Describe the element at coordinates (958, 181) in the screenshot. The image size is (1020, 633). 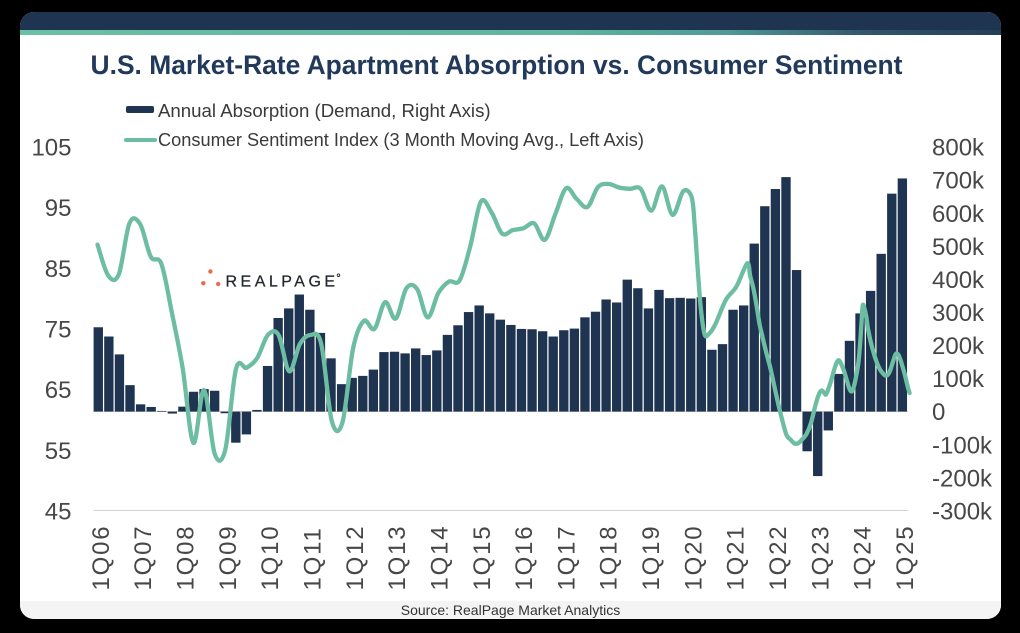
I see `svg-text: 700k` at that location.